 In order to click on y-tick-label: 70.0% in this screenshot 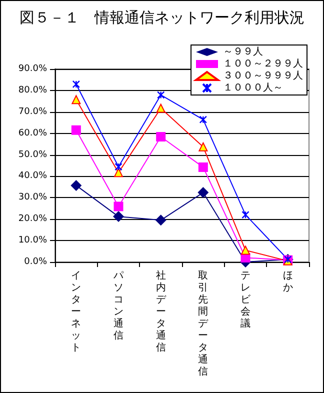, I will do `click(33, 111)`.